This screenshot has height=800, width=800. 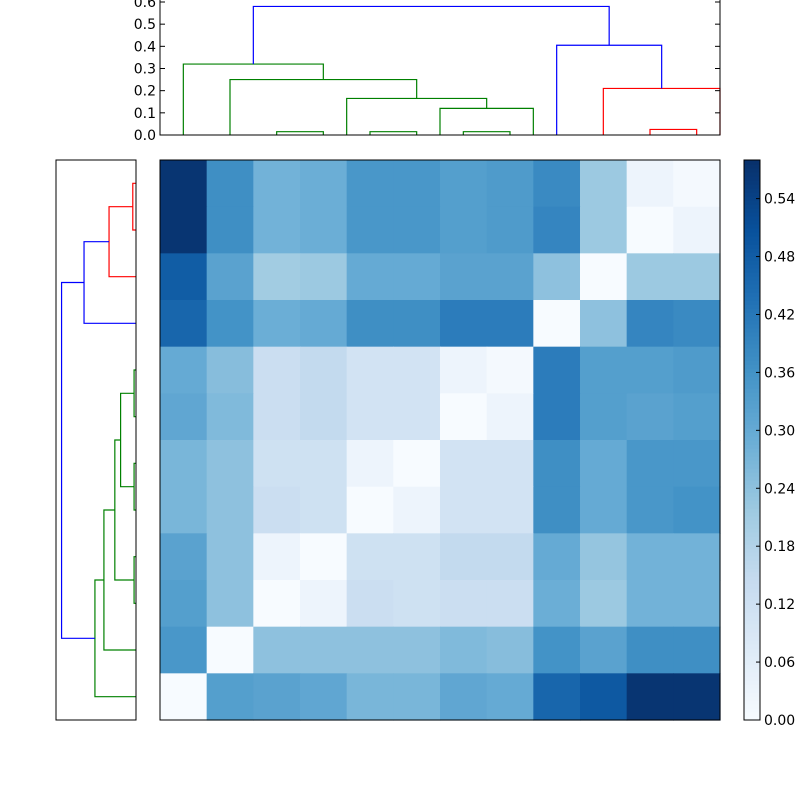 I want to click on colorbar-tick-label: 0.24, so click(x=779, y=489).